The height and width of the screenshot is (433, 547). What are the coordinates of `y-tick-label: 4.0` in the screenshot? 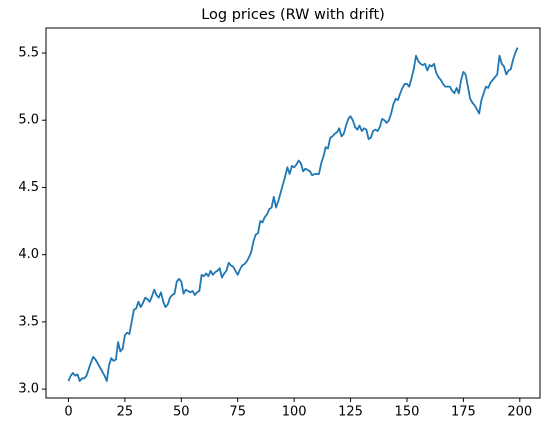 It's located at (28, 254).